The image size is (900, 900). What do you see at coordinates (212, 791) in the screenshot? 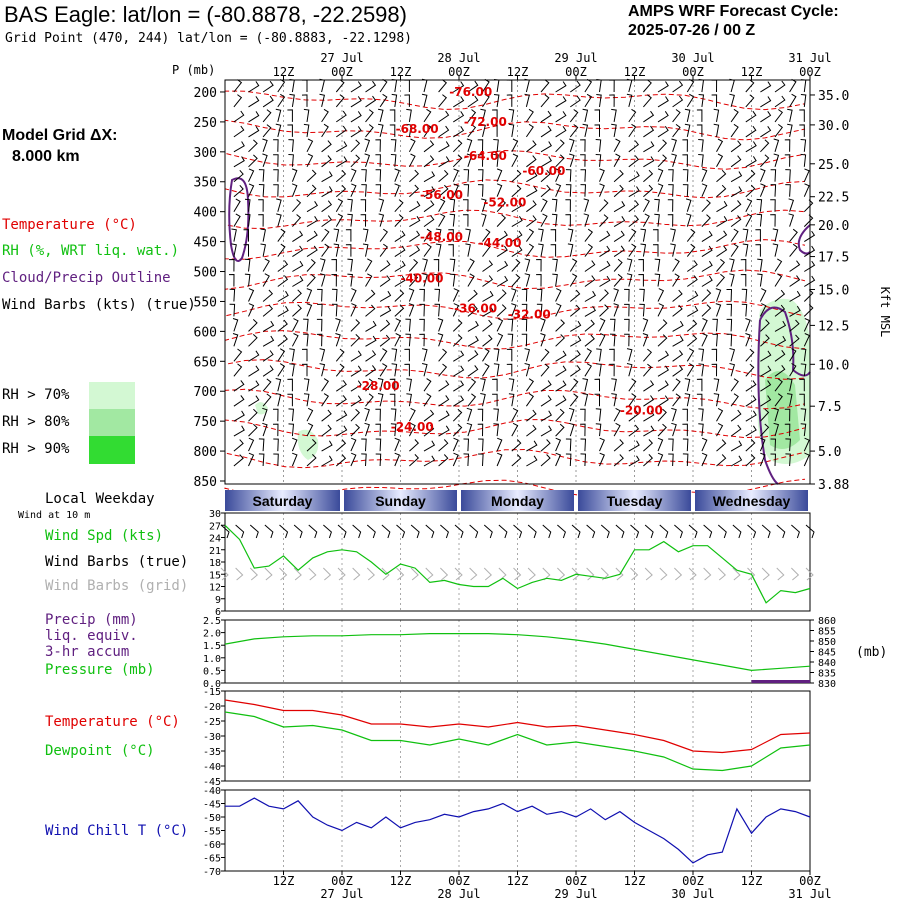
I see `y-tick-label: -40` at bounding box center [212, 791].